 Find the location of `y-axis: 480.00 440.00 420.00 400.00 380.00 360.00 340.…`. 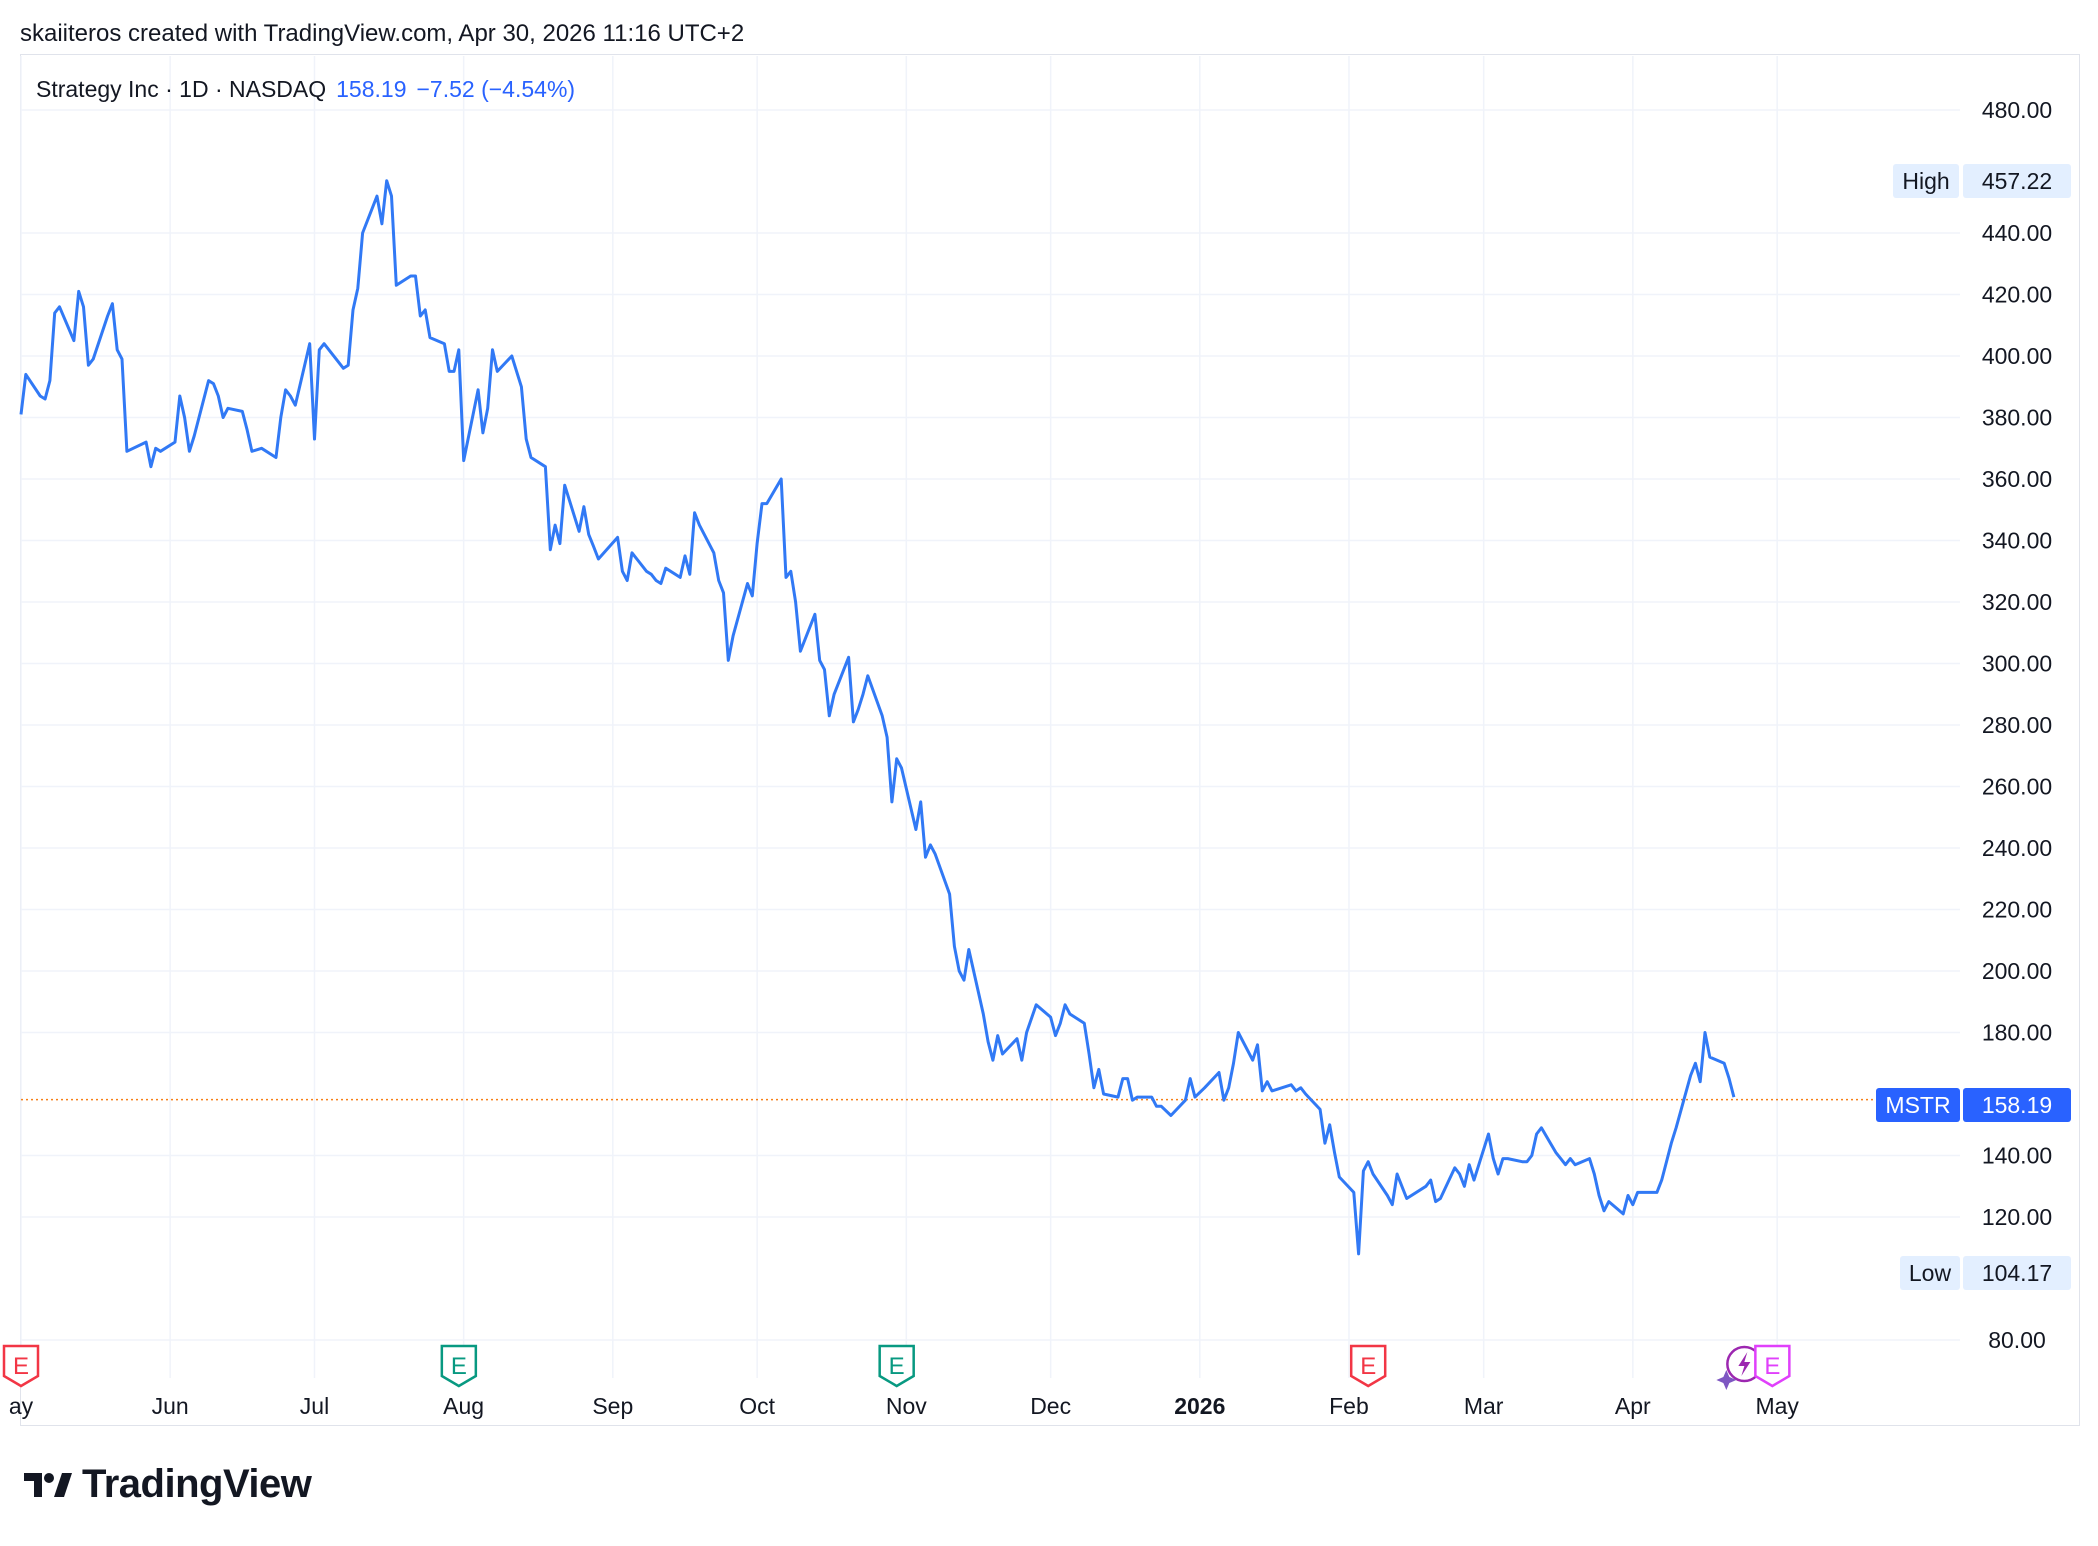

y-axis: 480.00 440.00 420.00 400.00 380.00 360.00 340.… is located at coordinates (2017, 725).